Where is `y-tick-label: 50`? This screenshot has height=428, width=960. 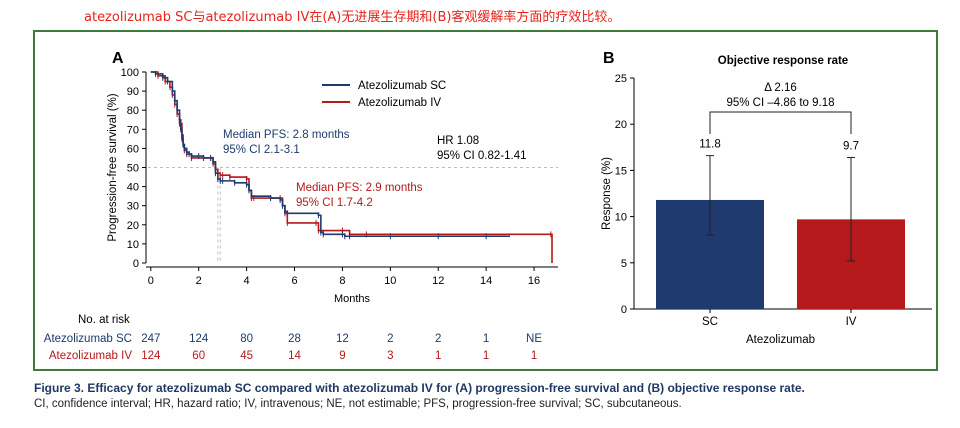 y-tick-label: 50 is located at coordinates (133, 169).